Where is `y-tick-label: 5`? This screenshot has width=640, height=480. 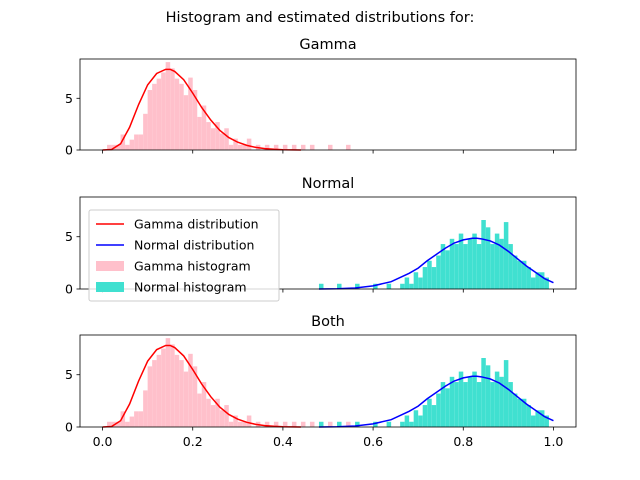 y-tick-label: 5 is located at coordinates (69, 236).